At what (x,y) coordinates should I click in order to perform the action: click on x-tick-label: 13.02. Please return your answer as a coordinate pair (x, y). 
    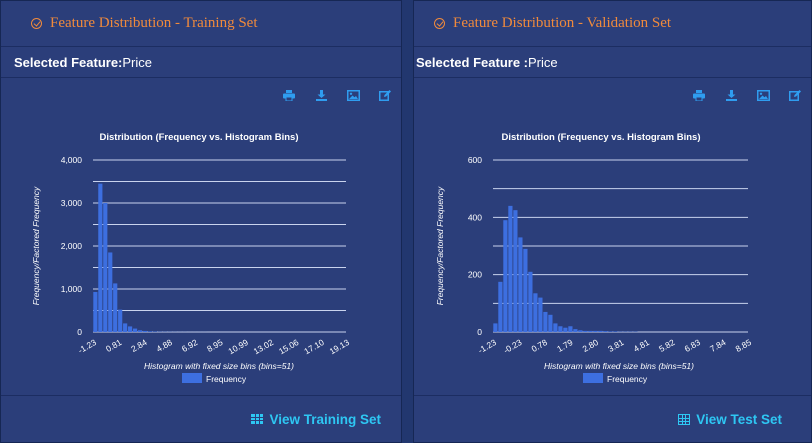
    Looking at the image, I should click on (264, 346).